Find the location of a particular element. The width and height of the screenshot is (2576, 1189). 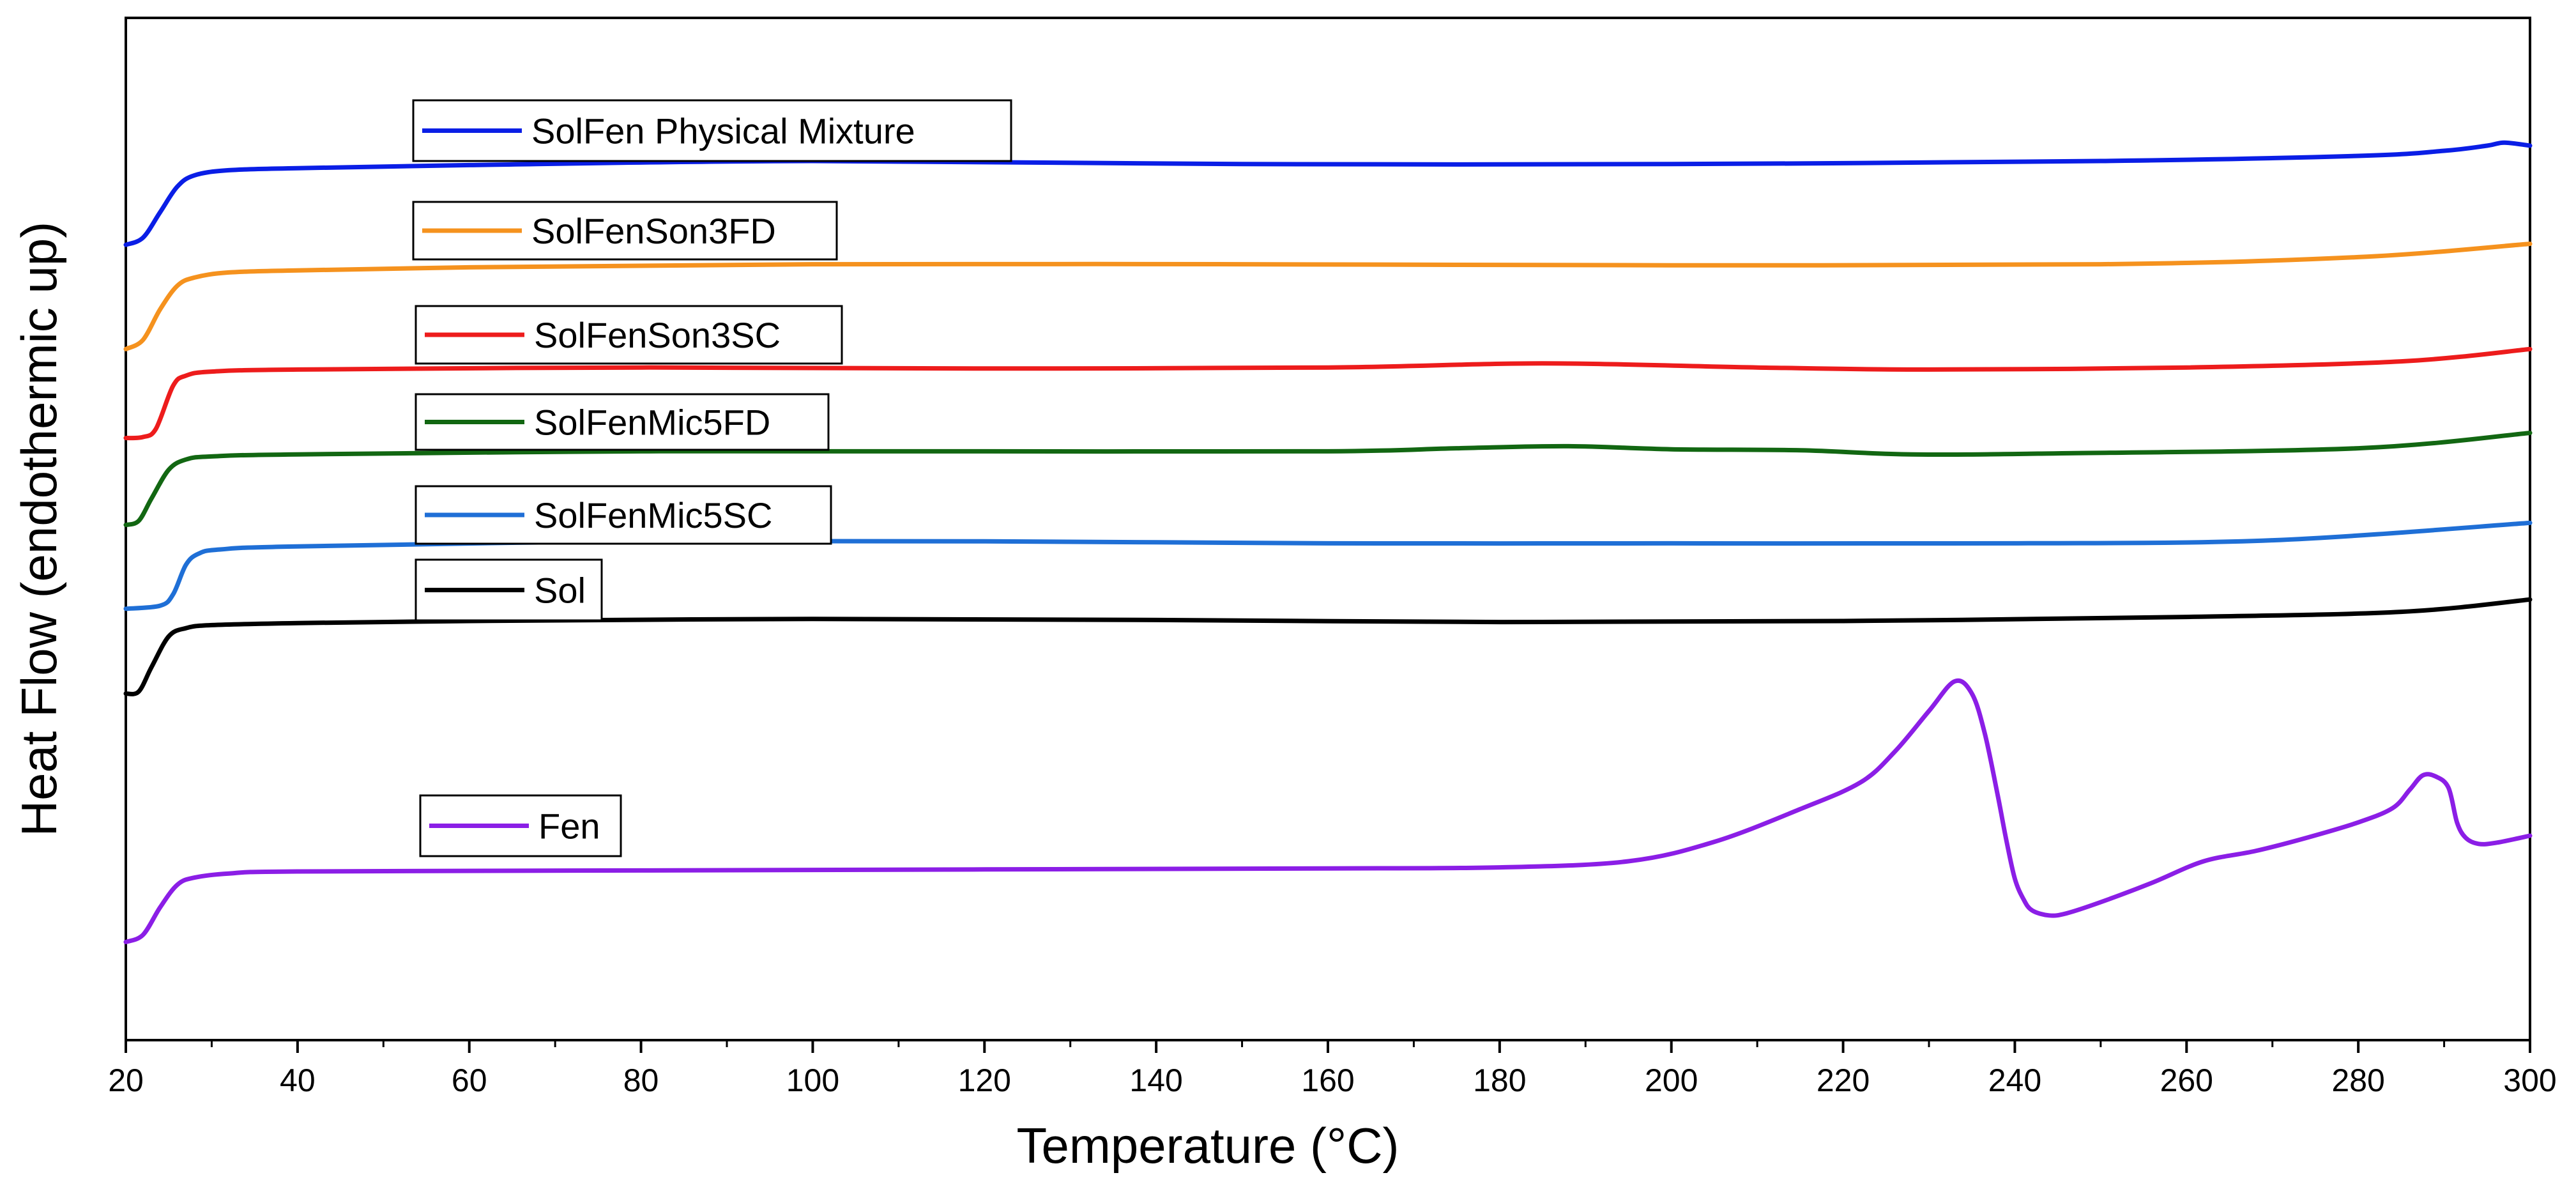

x-tick-label: 300 is located at coordinates (2529, 1080).